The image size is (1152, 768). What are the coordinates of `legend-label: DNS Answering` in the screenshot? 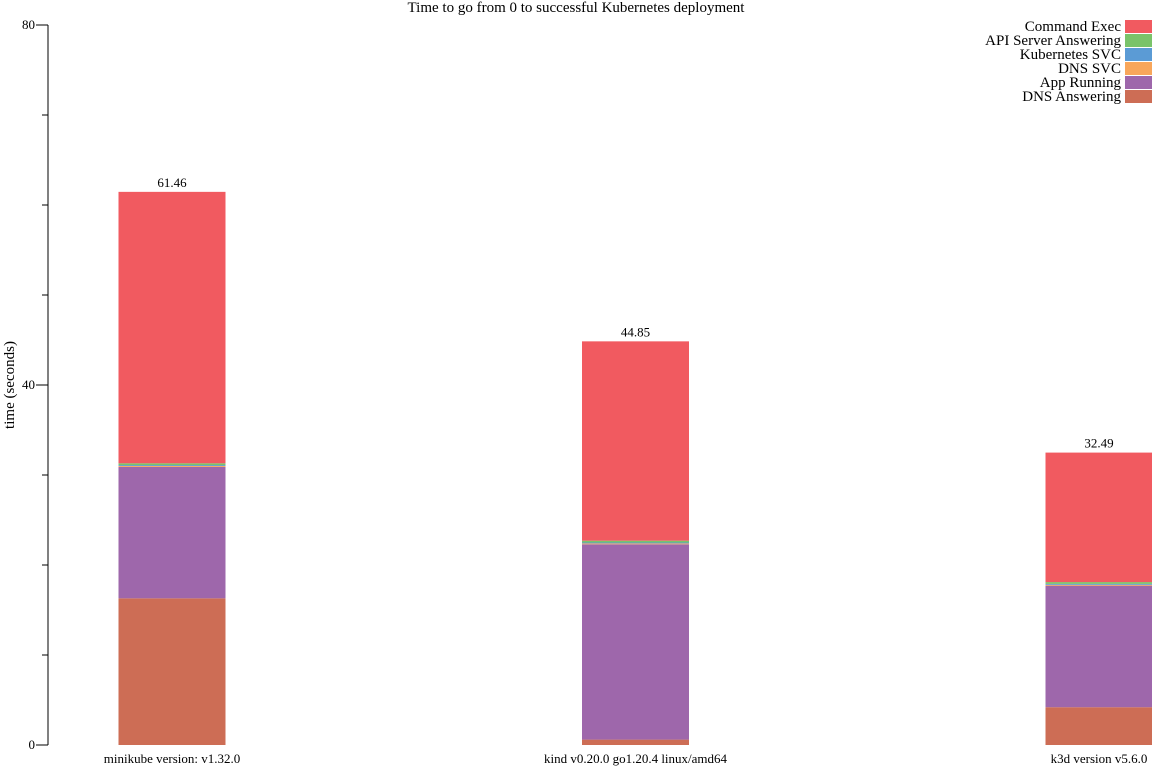 It's located at (1071, 97).